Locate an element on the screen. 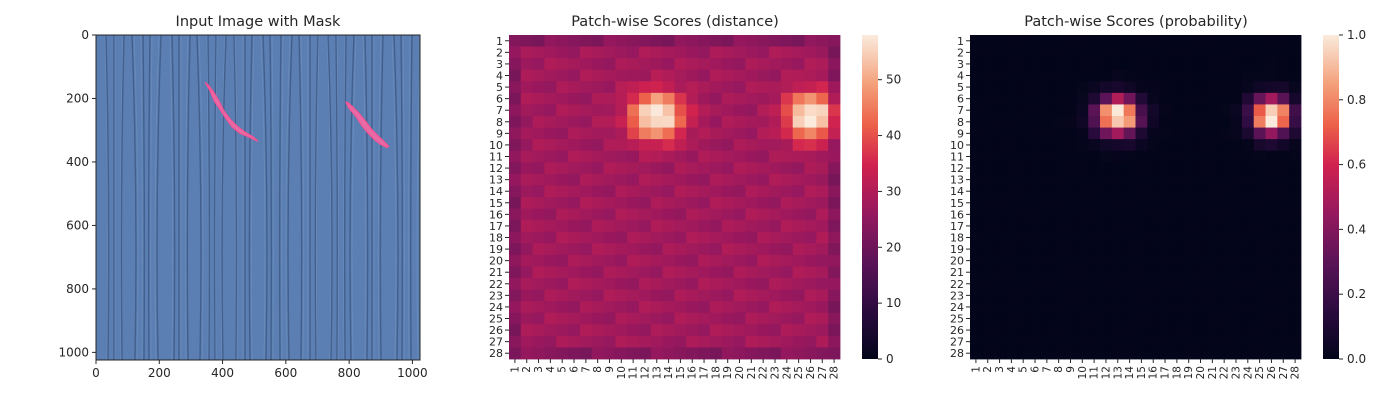 The height and width of the screenshot is (400, 1400). x-tick-label: 21 is located at coordinates (752, 372).